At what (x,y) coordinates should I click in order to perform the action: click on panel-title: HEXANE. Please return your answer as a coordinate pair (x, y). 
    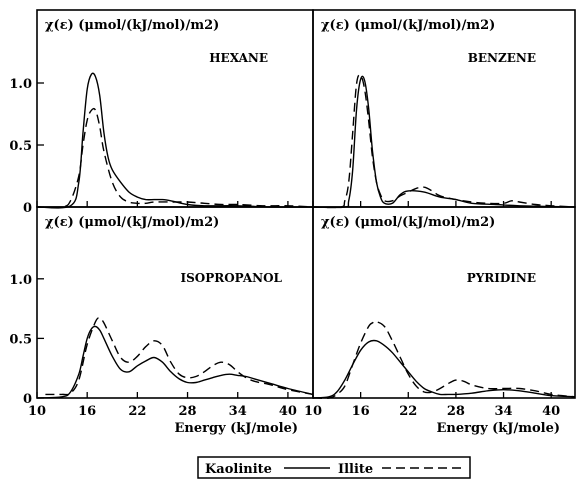
    Looking at the image, I should click on (238, 58).